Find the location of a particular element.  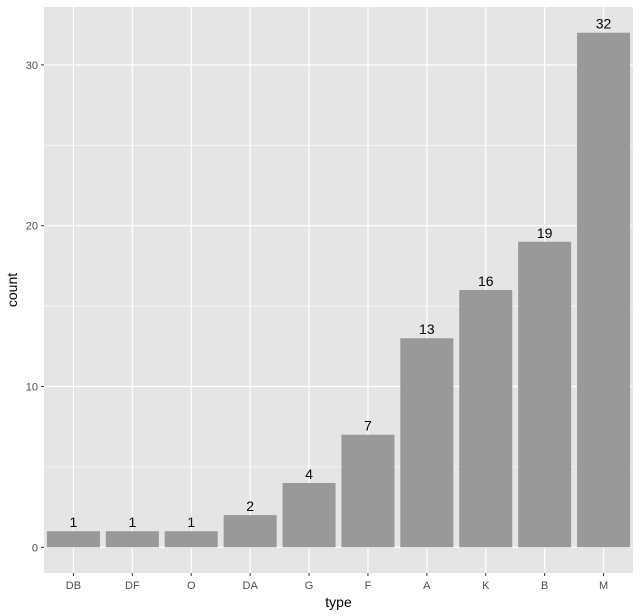

bar-G is located at coordinates (309, 515).